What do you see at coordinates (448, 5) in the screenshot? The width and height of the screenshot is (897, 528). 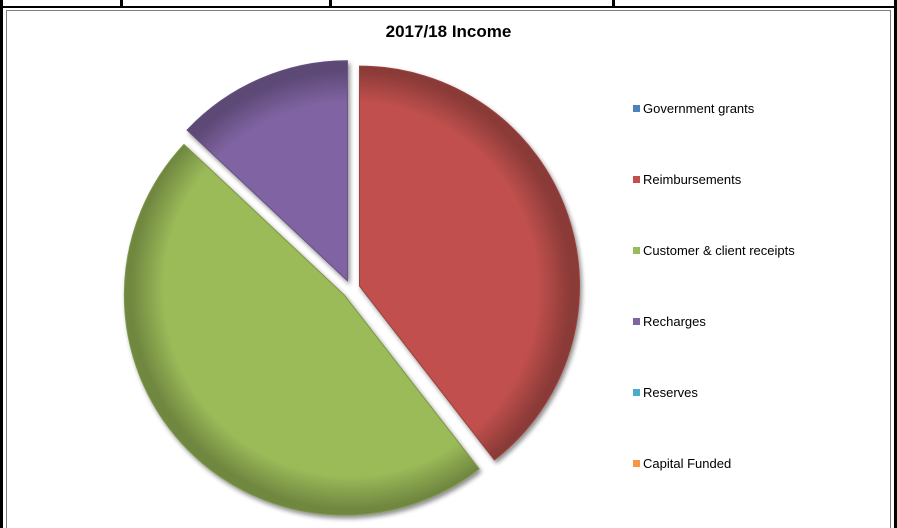 I see `sheet-gridline-top` at bounding box center [448, 5].